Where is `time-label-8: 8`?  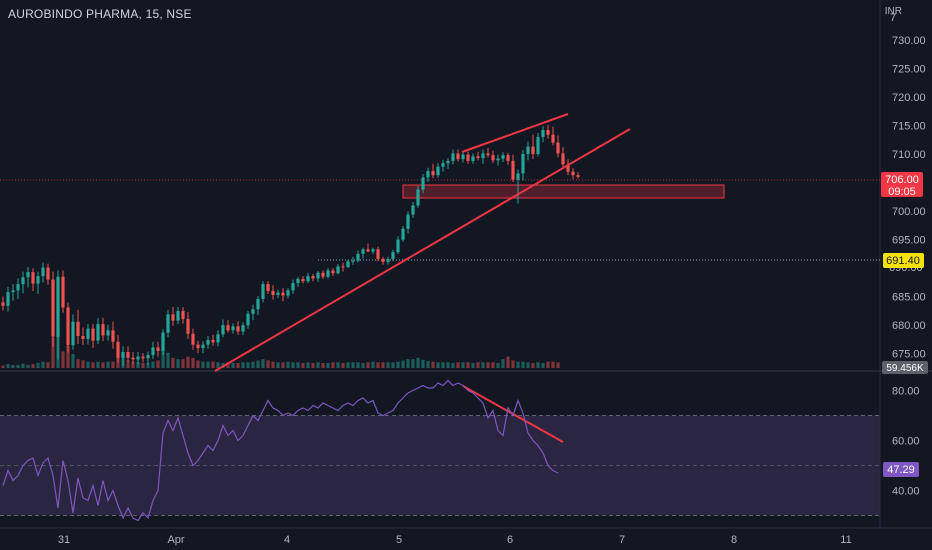
time-label-8: 8 is located at coordinates (734, 540).